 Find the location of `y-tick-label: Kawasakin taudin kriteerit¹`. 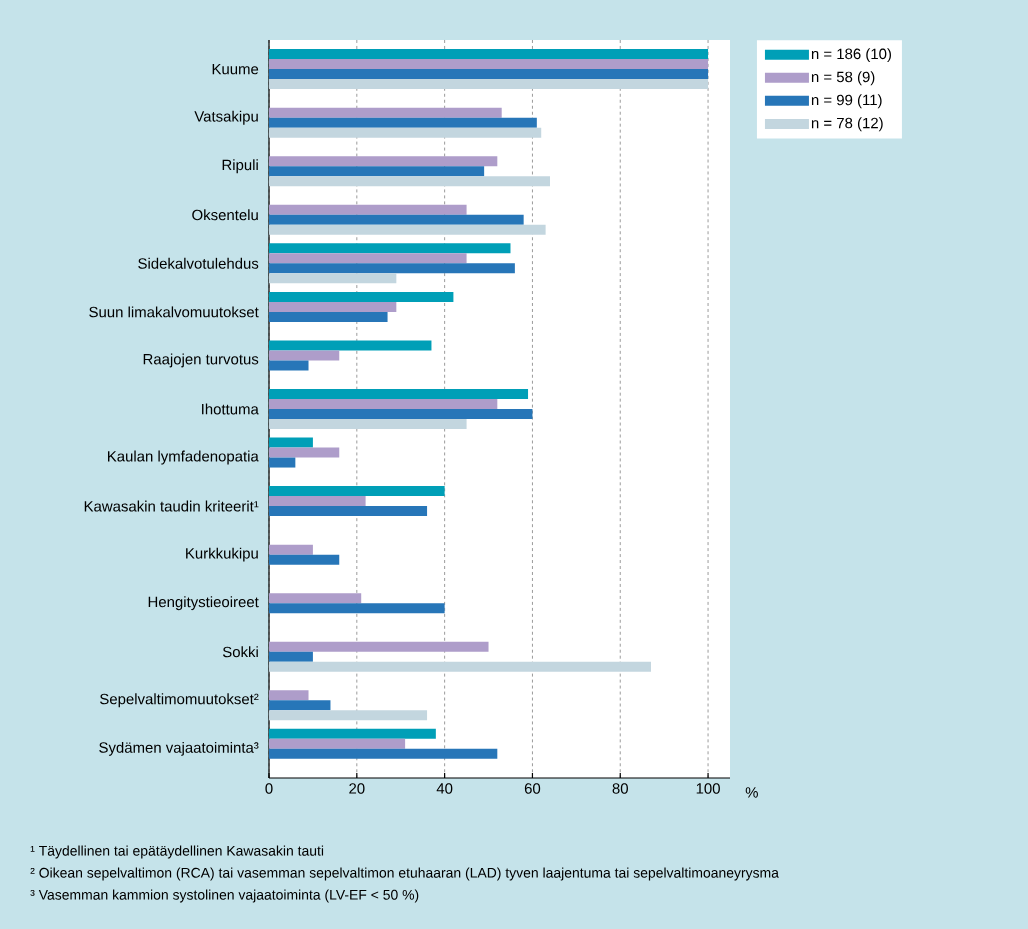

y-tick-label: Kawasakin taudin kriteerit¹ is located at coordinates (171, 506).